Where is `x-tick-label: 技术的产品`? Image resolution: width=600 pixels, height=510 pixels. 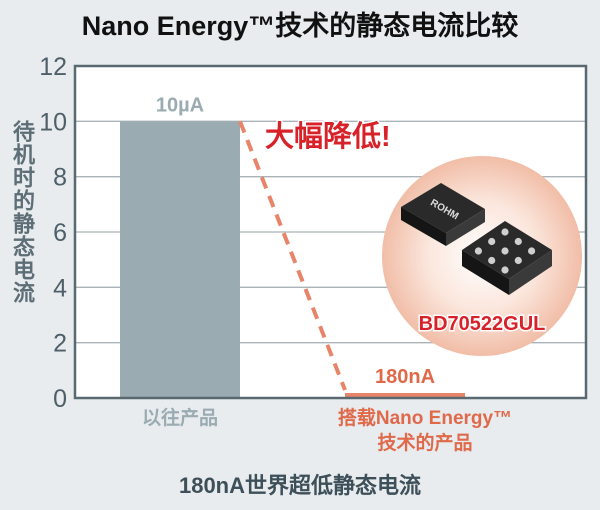 x-tick-label: 技术的产品 is located at coordinates (424, 442).